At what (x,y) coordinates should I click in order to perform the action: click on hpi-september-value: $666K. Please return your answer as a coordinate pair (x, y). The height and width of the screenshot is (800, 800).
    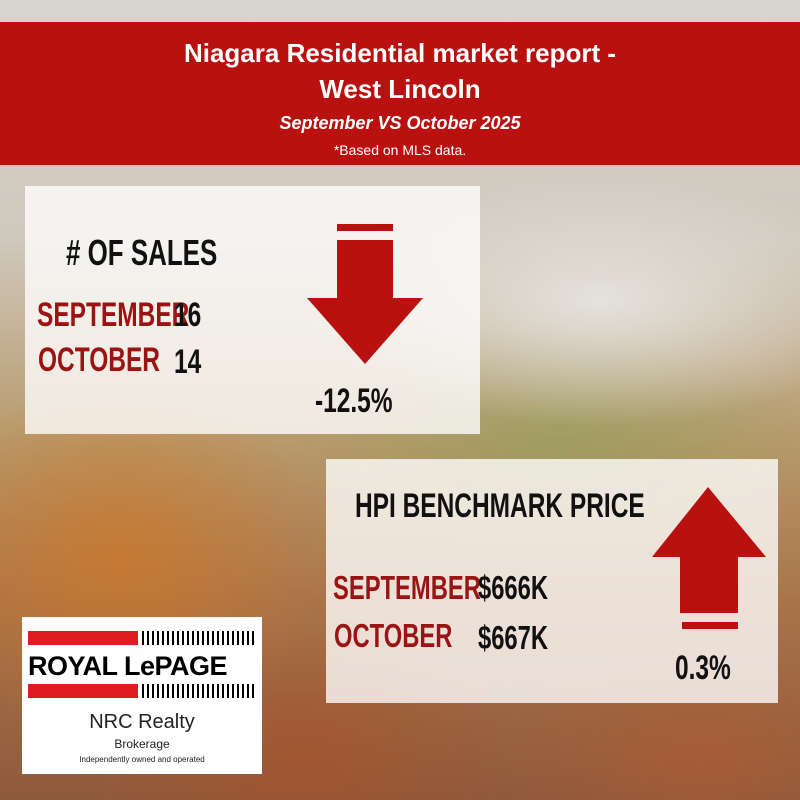
    Looking at the image, I should click on (513, 587).